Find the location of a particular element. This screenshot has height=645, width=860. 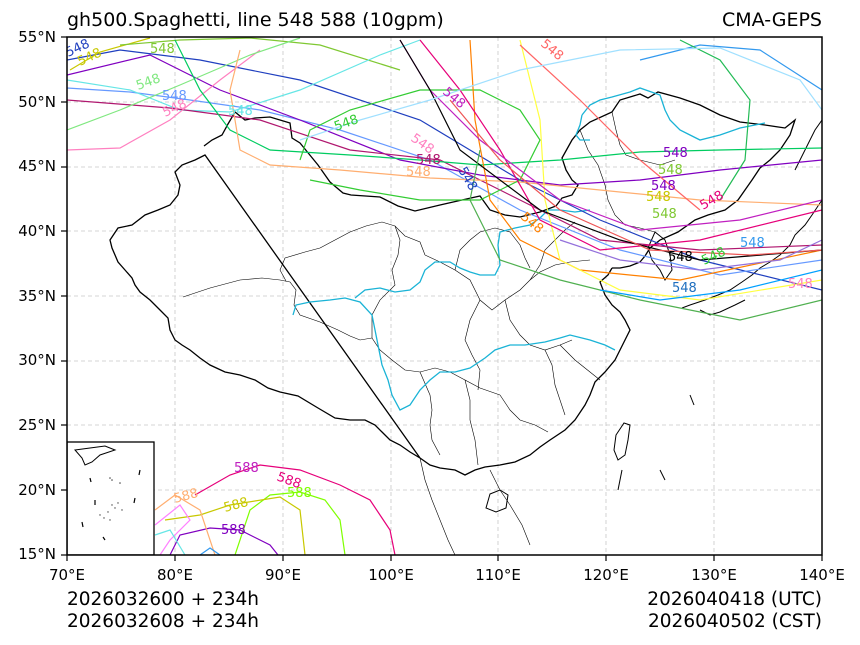

lat-label-40: 40°N is located at coordinates (37, 231).